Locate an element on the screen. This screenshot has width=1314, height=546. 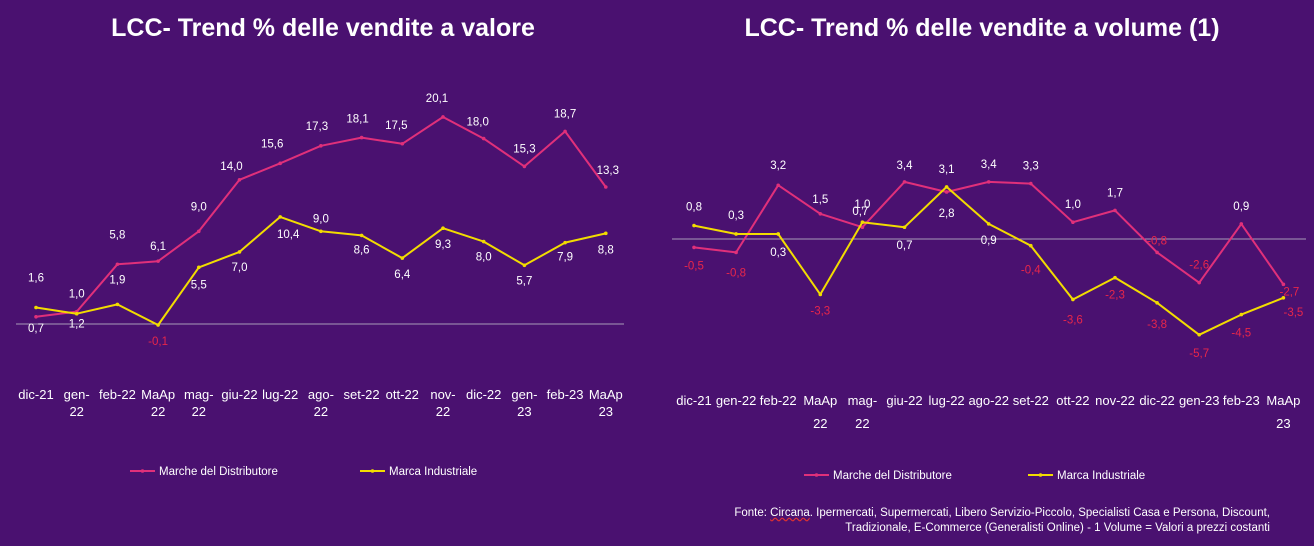
category-label-line: lug-22 is located at coordinates (947, 400).